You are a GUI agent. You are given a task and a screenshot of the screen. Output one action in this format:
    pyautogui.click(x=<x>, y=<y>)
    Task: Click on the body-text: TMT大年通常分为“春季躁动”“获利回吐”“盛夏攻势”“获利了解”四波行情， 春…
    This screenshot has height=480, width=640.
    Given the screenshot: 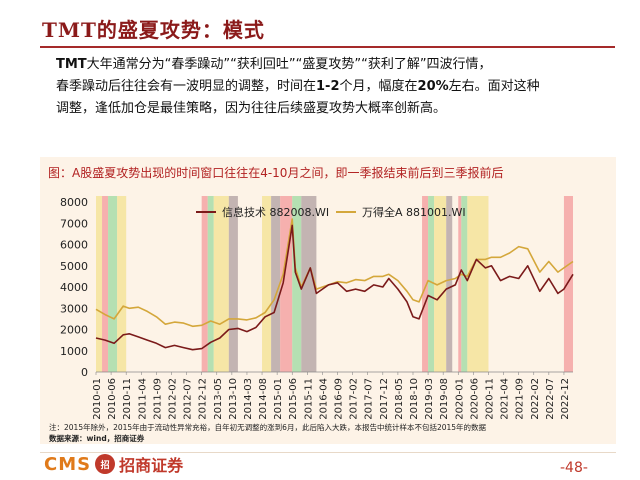 What is the action you would take?
    pyautogui.click(x=336, y=87)
    